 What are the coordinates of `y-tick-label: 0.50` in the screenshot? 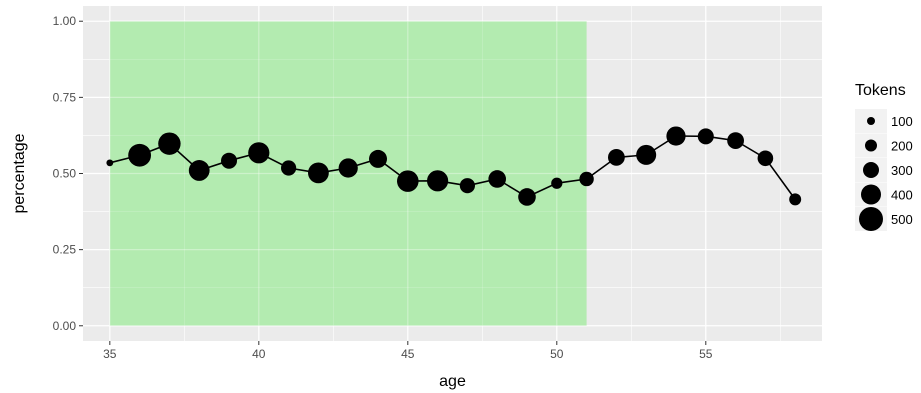 It's located at (65, 174).